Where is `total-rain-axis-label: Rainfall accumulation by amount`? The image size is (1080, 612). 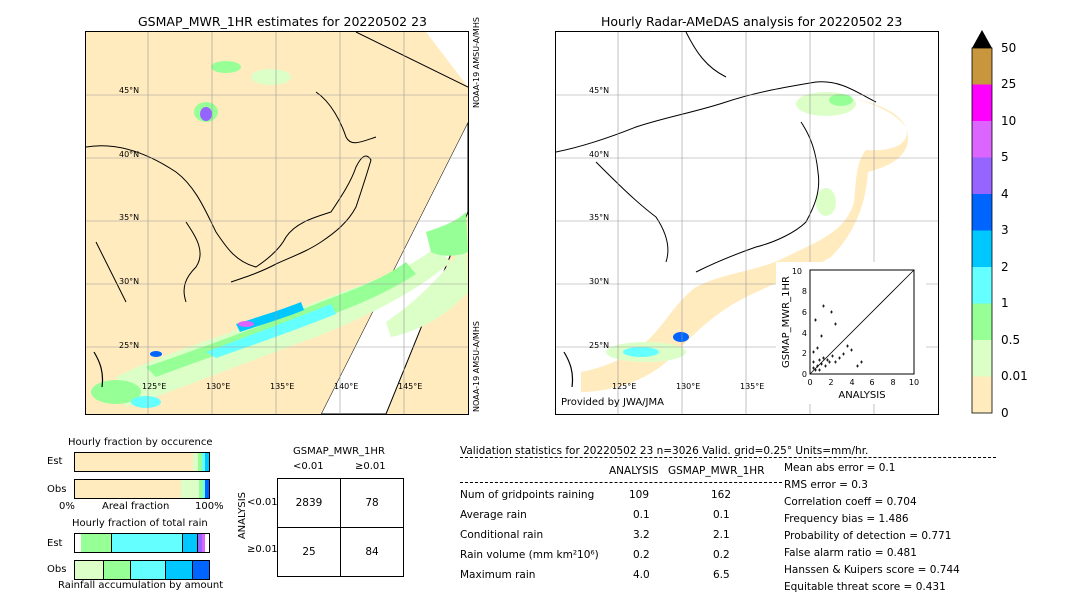
total-rain-axis-label: Rainfall accumulation by amount is located at coordinates (141, 585).